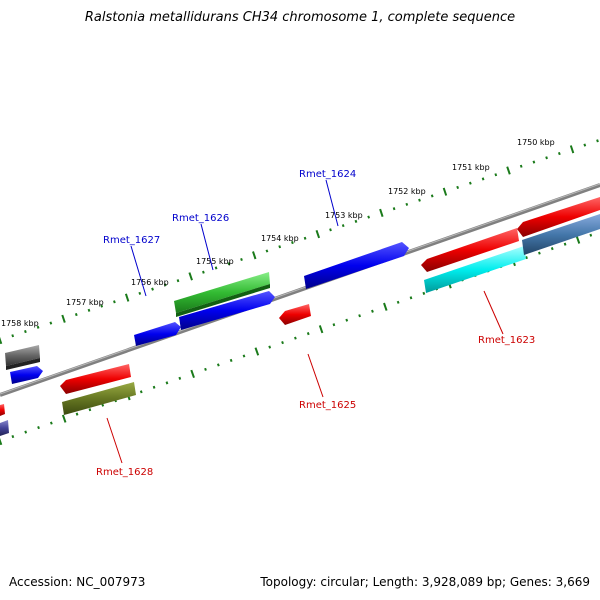 This screenshot has height=600, width=600. What do you see at coordinates (124, 472) in the screenshot?
I see `gene-label-rmet-1628: Rmet_1628` at bounding box center [124, 472].